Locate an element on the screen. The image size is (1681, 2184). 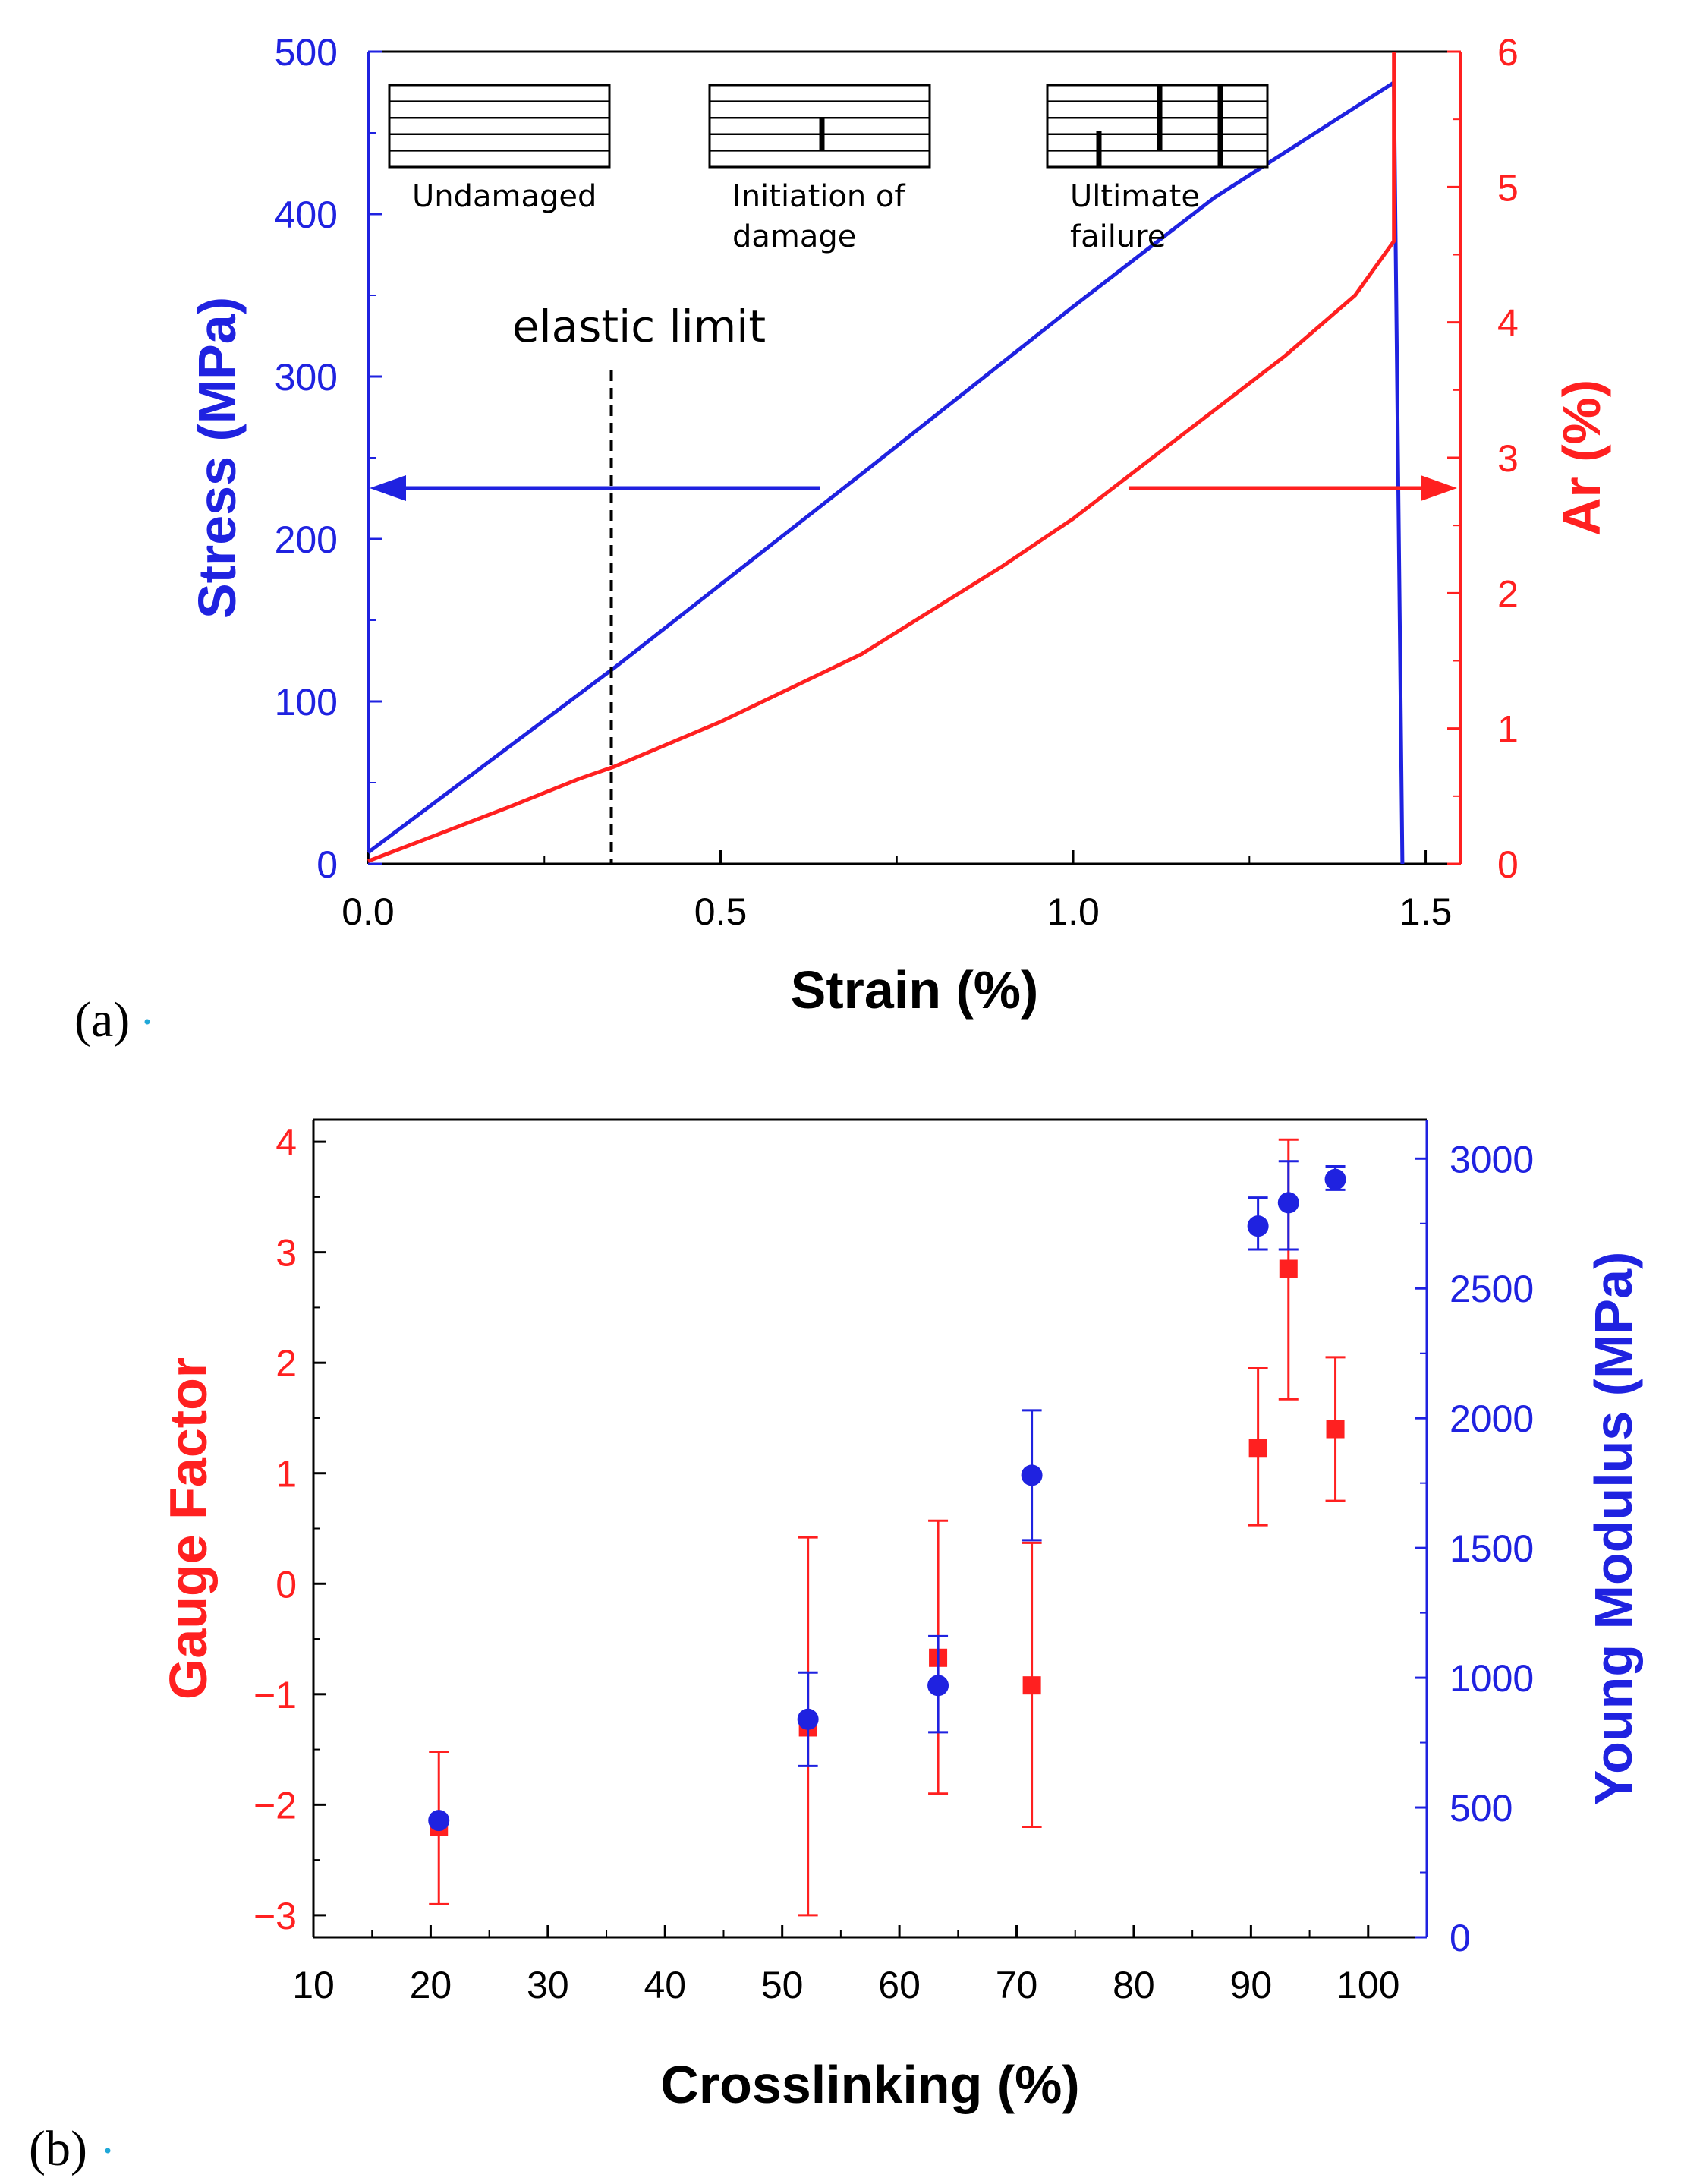
y-left-tick-label: 100 is located at coordinates (306, 702).